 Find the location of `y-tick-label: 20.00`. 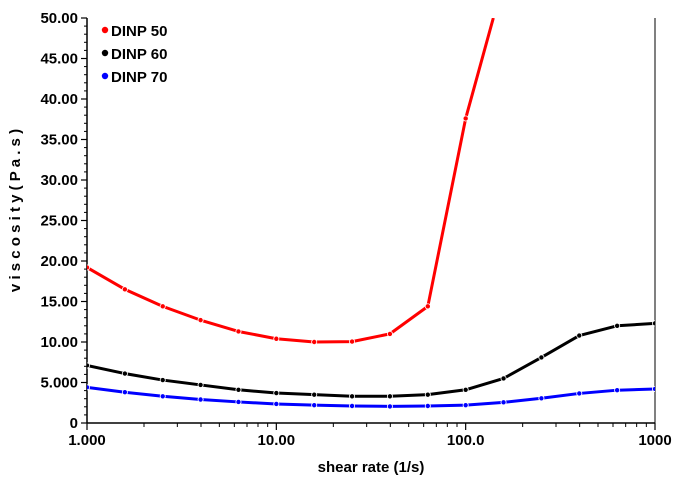

y-tick-label: 20.00 is located at coordinates (59, 261).